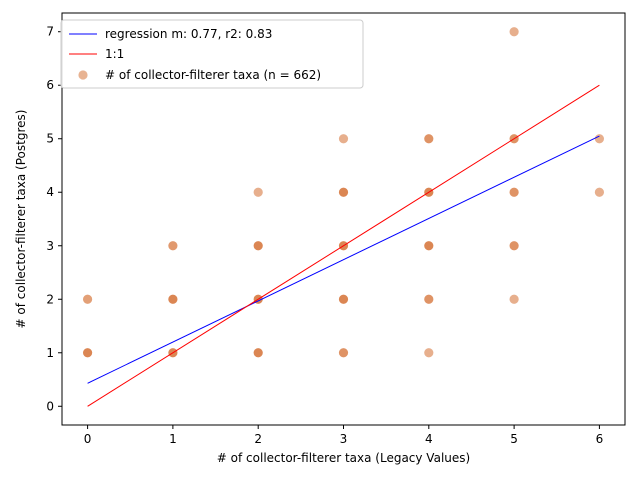 Image resolution: width=640 pixels, height=480 pixels. I want to click on x-tick-label: 6, so click(600, 439).